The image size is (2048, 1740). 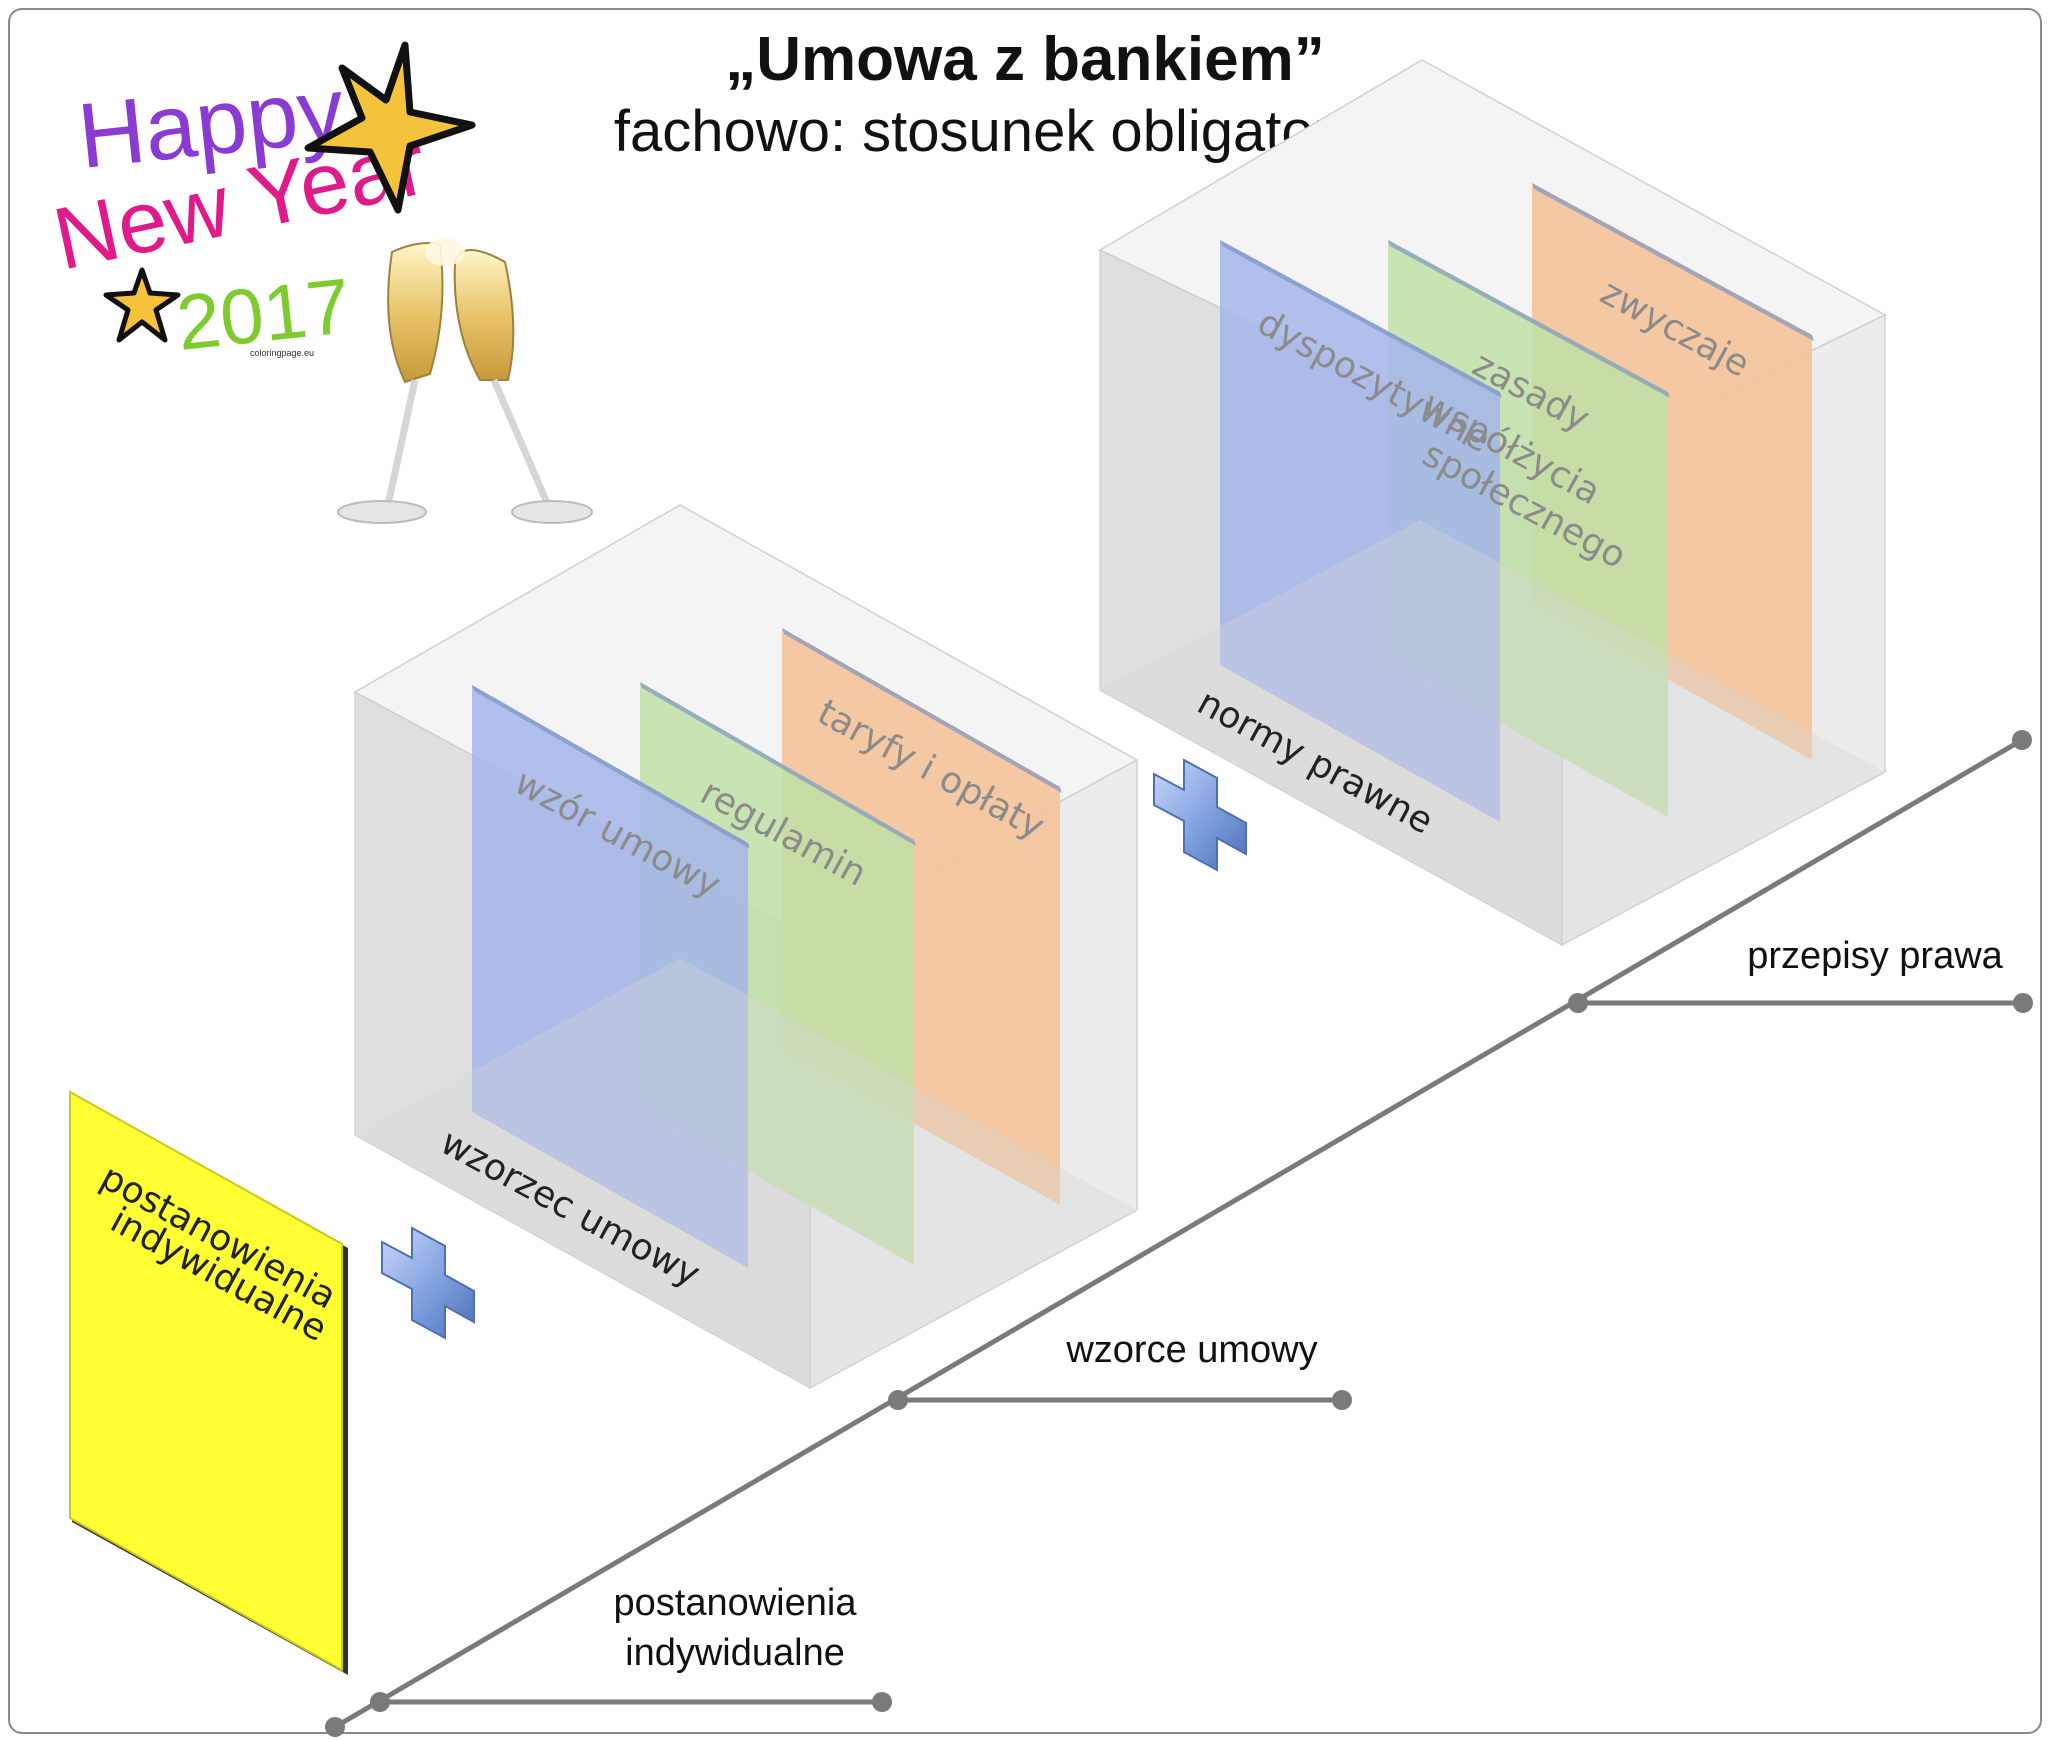 I want to click on axis-label-individual-line2: indywidualne, so click(x=735, y=1653).